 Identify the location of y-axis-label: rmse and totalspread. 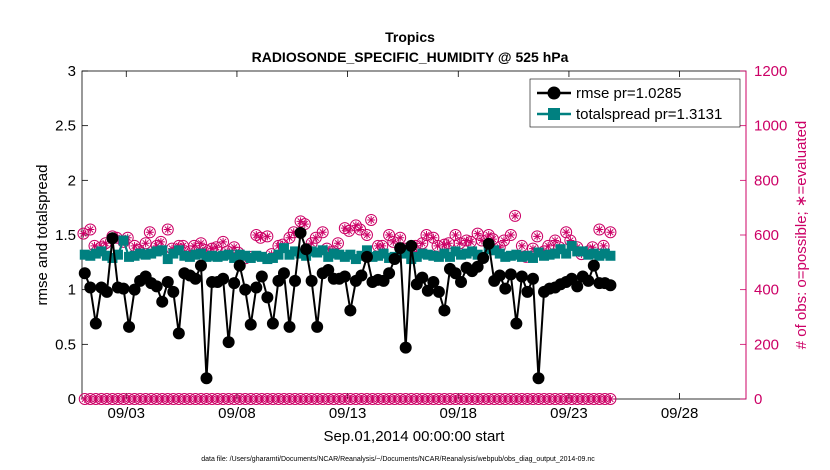
(42, 235).